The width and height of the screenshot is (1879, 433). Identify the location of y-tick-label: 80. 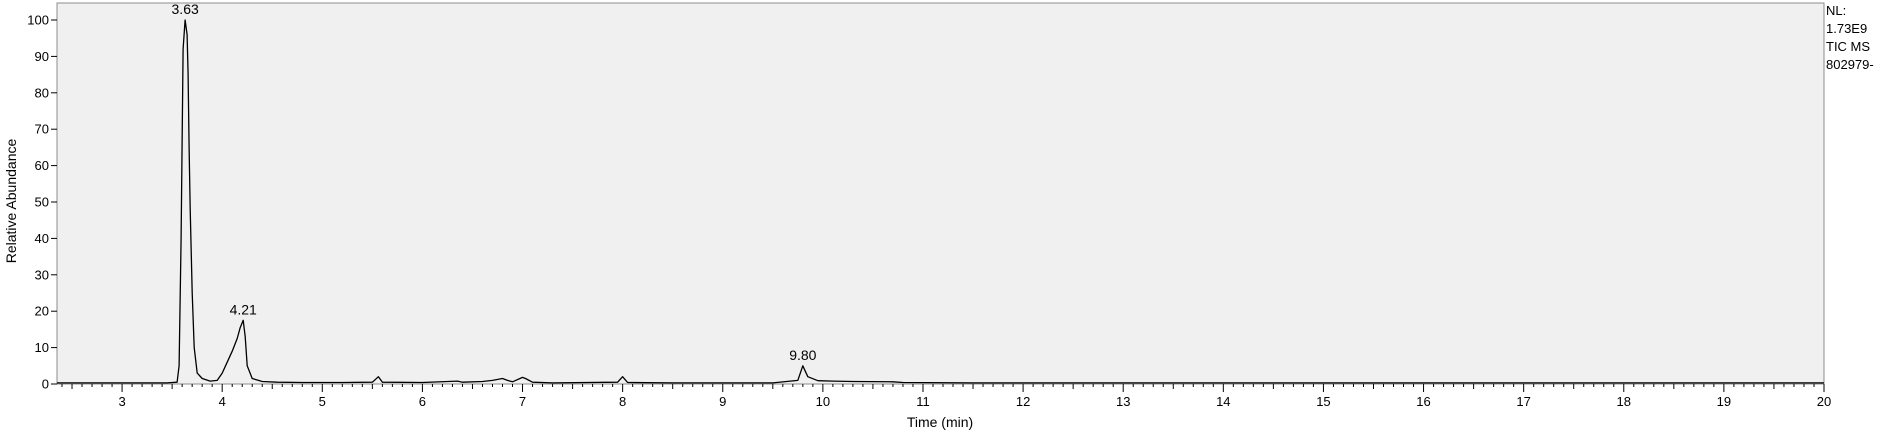
(42, 92).